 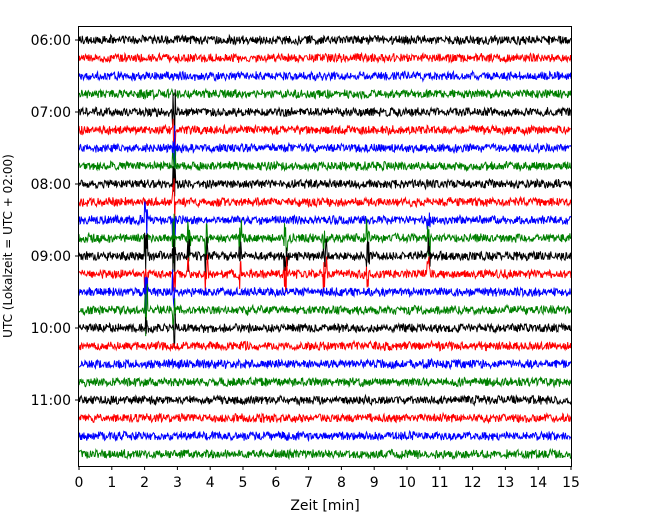 What do you see at coordinates (79, 483) in the screenshot?
I see `x-tick-label: 0` at bounding box center [79, 483].